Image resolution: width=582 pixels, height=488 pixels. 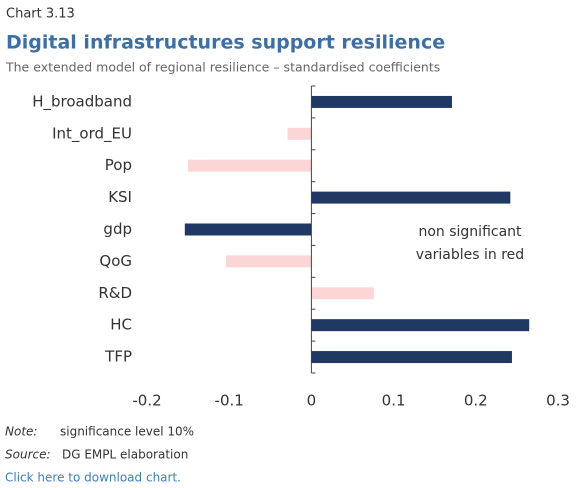 I want to click on source-label: Source:, so click(x=28, y=455).